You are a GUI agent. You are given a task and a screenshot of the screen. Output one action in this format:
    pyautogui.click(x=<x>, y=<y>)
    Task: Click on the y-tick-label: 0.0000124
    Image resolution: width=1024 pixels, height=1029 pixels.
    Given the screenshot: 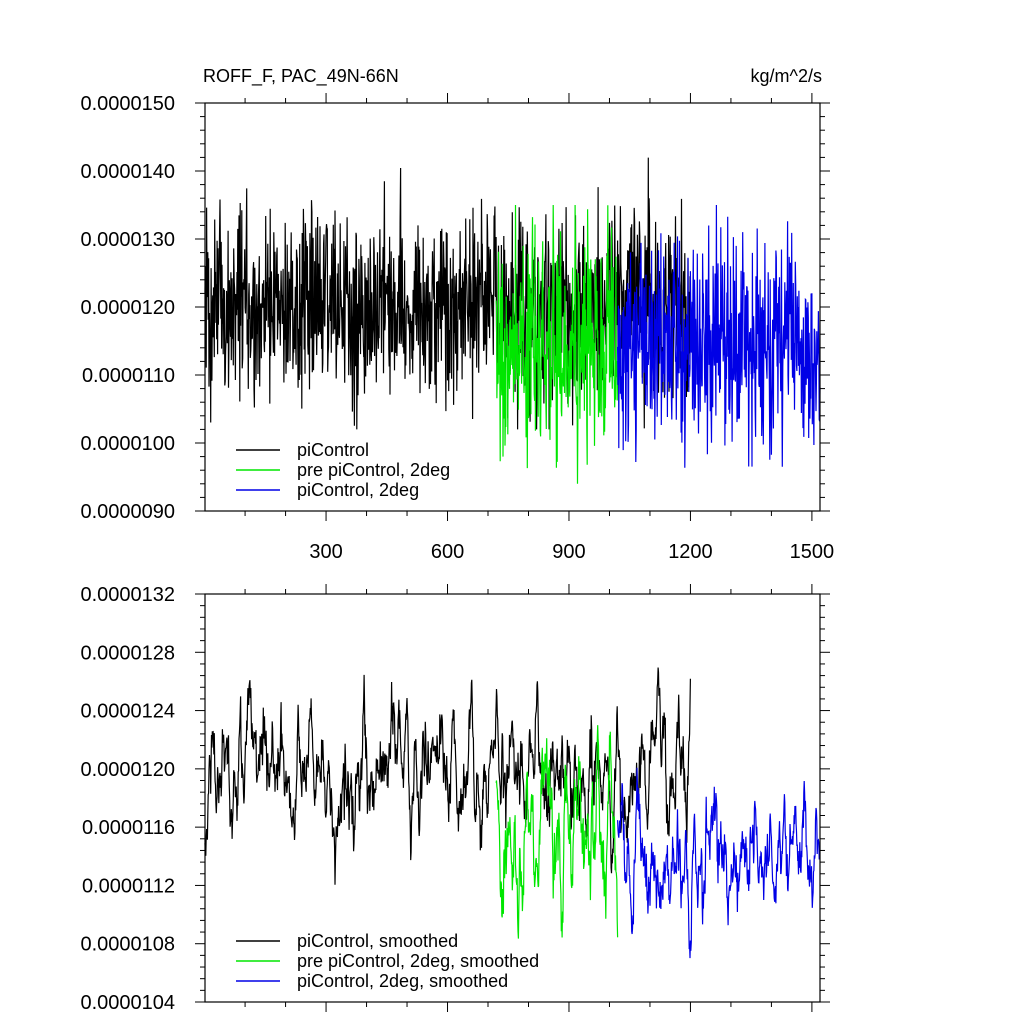 What is the action you would take?
    pyautogui.click(x=127, y=712)
    